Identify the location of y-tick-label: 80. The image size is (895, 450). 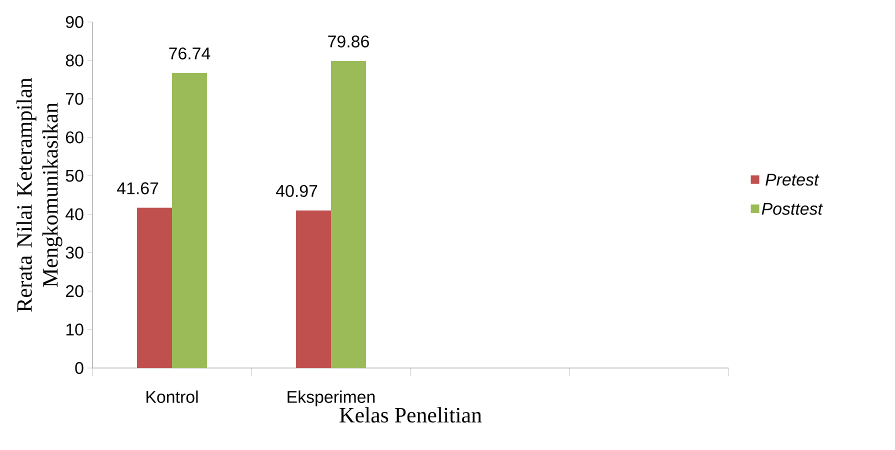
(75, 60).